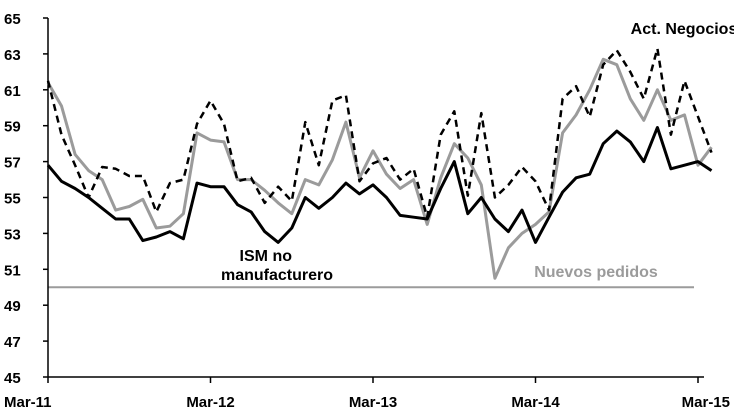 This screenshot has height=411, width=734. I want to click on y-tick-label: 63, so click(12, 55).